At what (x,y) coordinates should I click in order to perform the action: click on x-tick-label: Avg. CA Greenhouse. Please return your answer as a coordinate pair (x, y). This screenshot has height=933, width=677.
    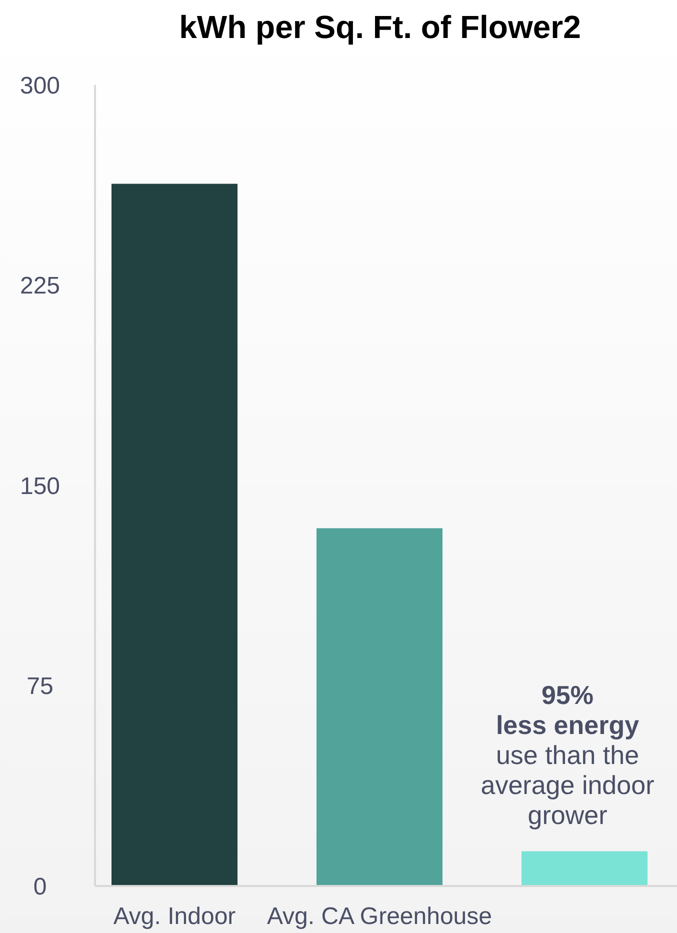
    Looking at the image, I should click on (379, 916).